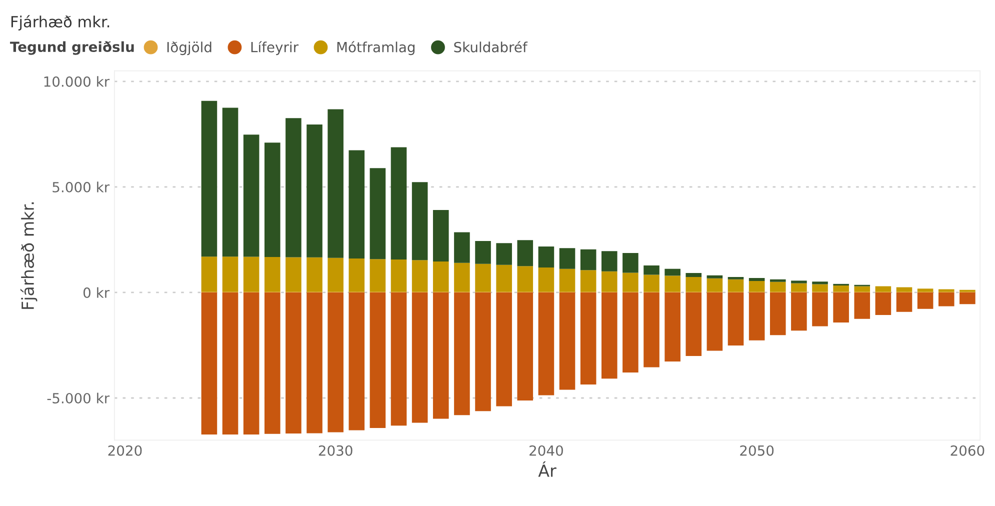  What do you see at coordinates (275, 48) in the screenshot?
I see `legend-label: Lífeyrir` at bounding box center [275, 48].